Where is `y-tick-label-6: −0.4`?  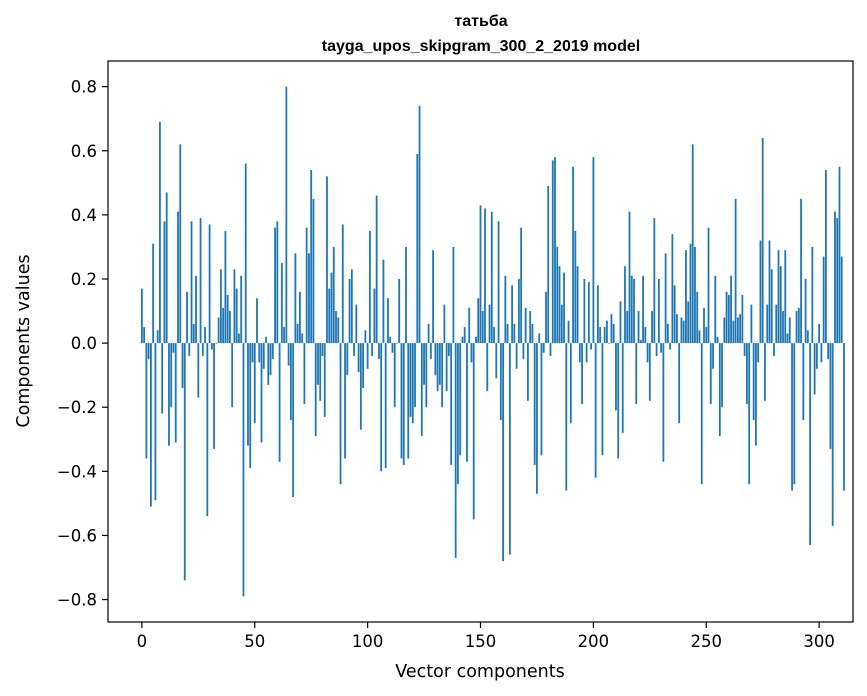 y-tick-label-6: −0.4 is located at coordinates (77, 471).